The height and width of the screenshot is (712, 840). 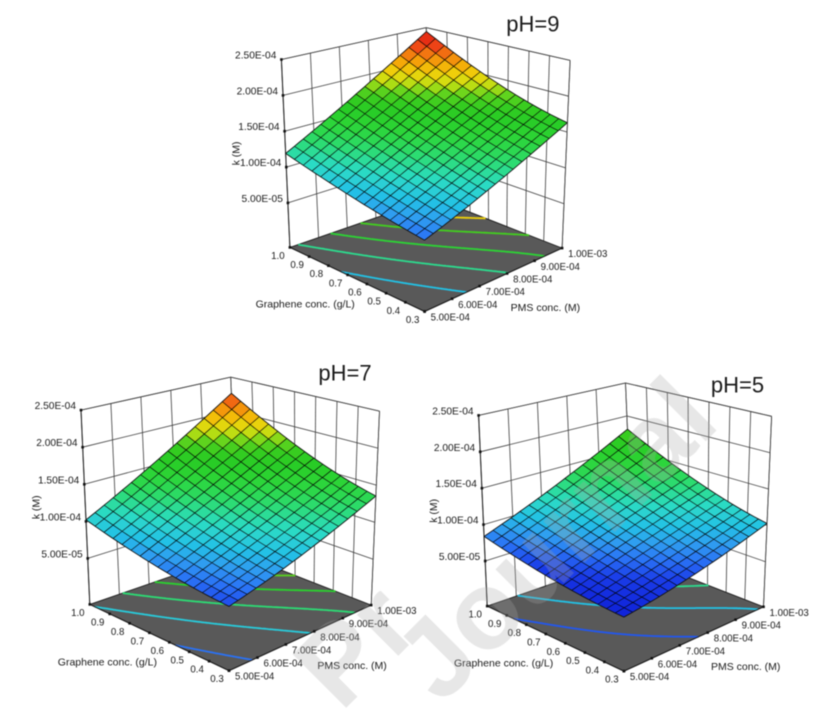 I want to click on svg-text: pH=9, so click(x=532, y=24).